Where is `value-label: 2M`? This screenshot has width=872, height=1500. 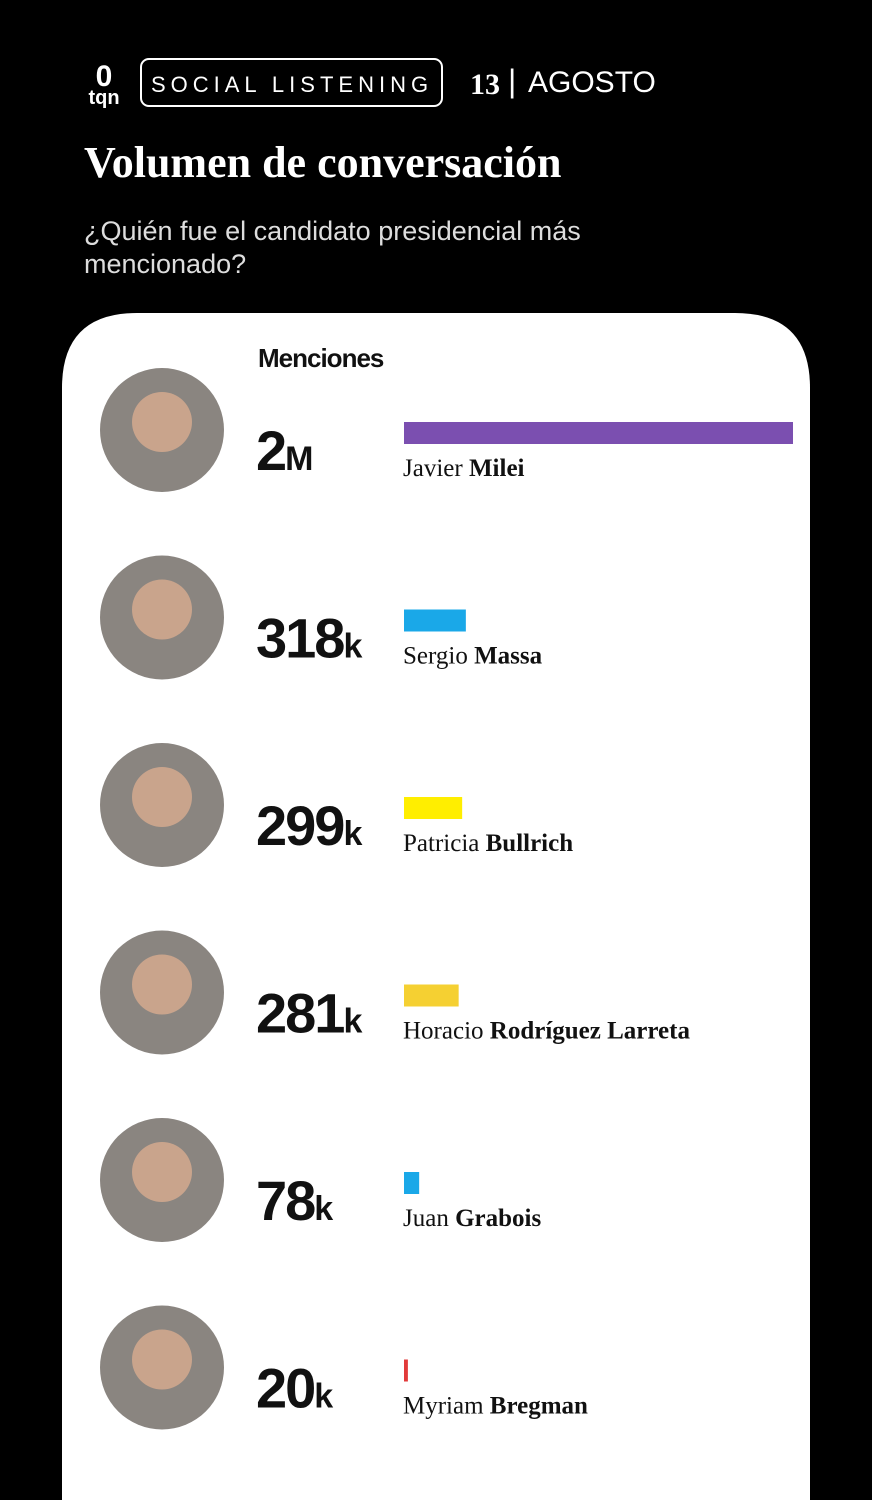 value-label: 2M is located at coordinates (284, 450).